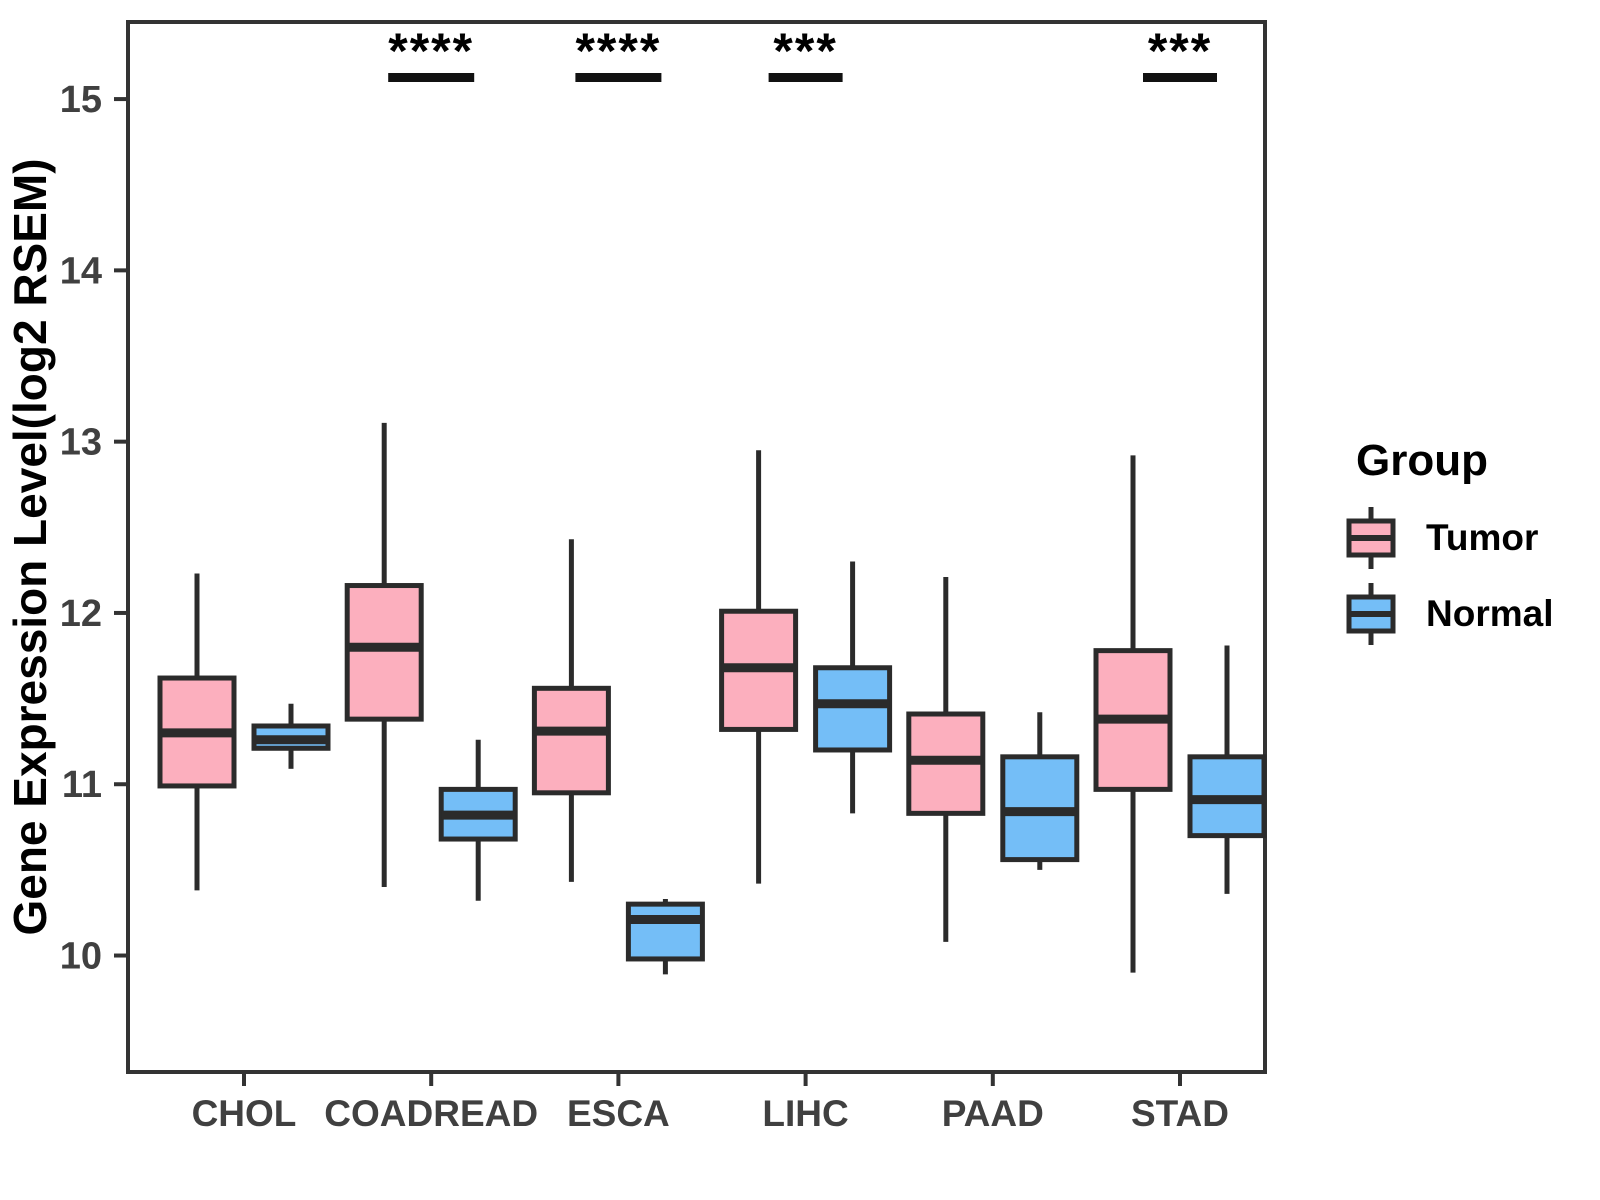 The height and width of the screenshot is (1200, 1600). Describe the element at coordinates (759, 667) in the screenshot. I see `box-lihc-tumor` at that location.